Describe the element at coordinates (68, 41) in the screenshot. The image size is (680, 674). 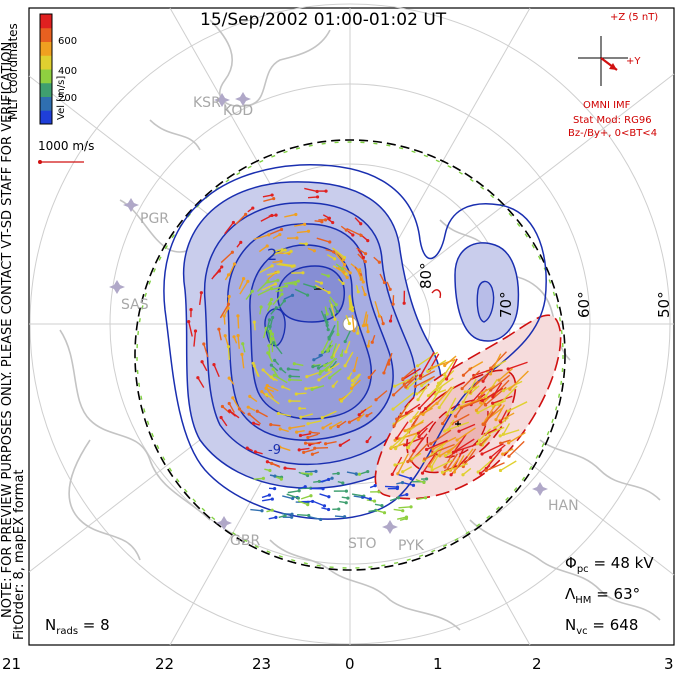
I see `colorbar-tick-600: 600` at that location.